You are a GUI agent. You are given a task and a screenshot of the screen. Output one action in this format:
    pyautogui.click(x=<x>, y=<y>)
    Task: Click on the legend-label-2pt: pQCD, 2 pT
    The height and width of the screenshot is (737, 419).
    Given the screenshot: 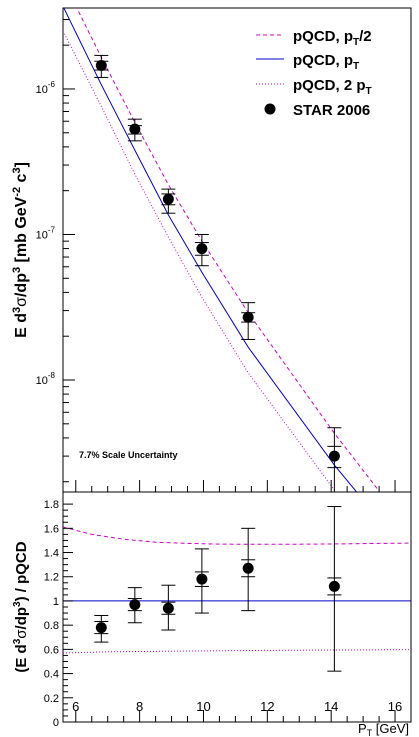 What is the action you would take?
    pyautogui.click(x=332, y=87)
    